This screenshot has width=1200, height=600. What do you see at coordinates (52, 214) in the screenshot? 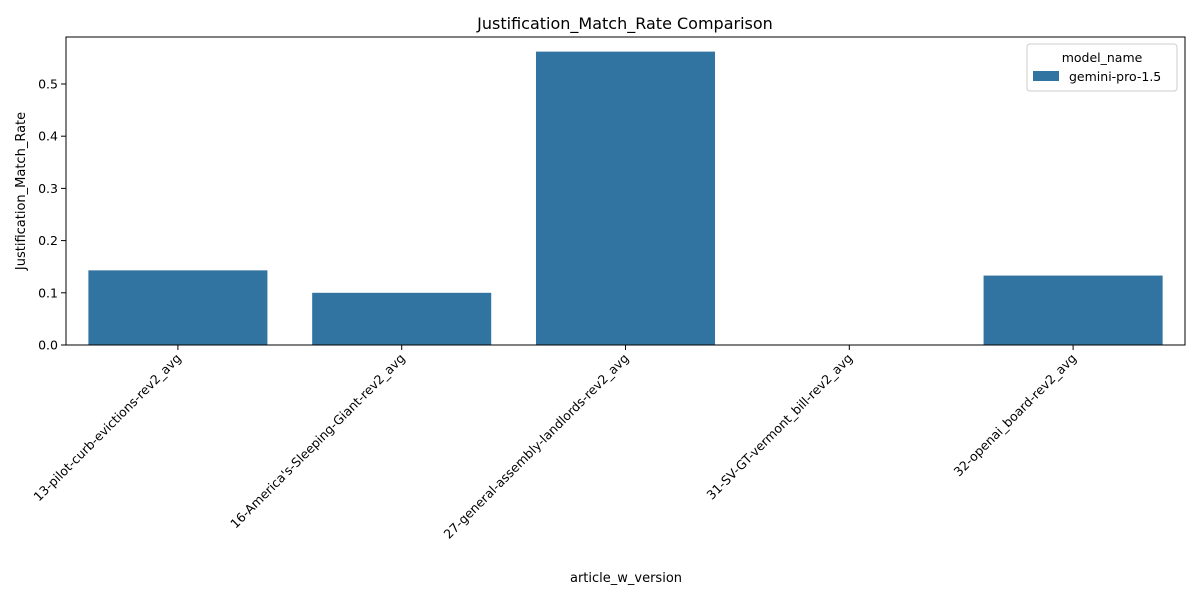
I see `y-axis: 0.0 0.1 0.2 0.3 0.4 0.5` at bounding box center [52, 214].